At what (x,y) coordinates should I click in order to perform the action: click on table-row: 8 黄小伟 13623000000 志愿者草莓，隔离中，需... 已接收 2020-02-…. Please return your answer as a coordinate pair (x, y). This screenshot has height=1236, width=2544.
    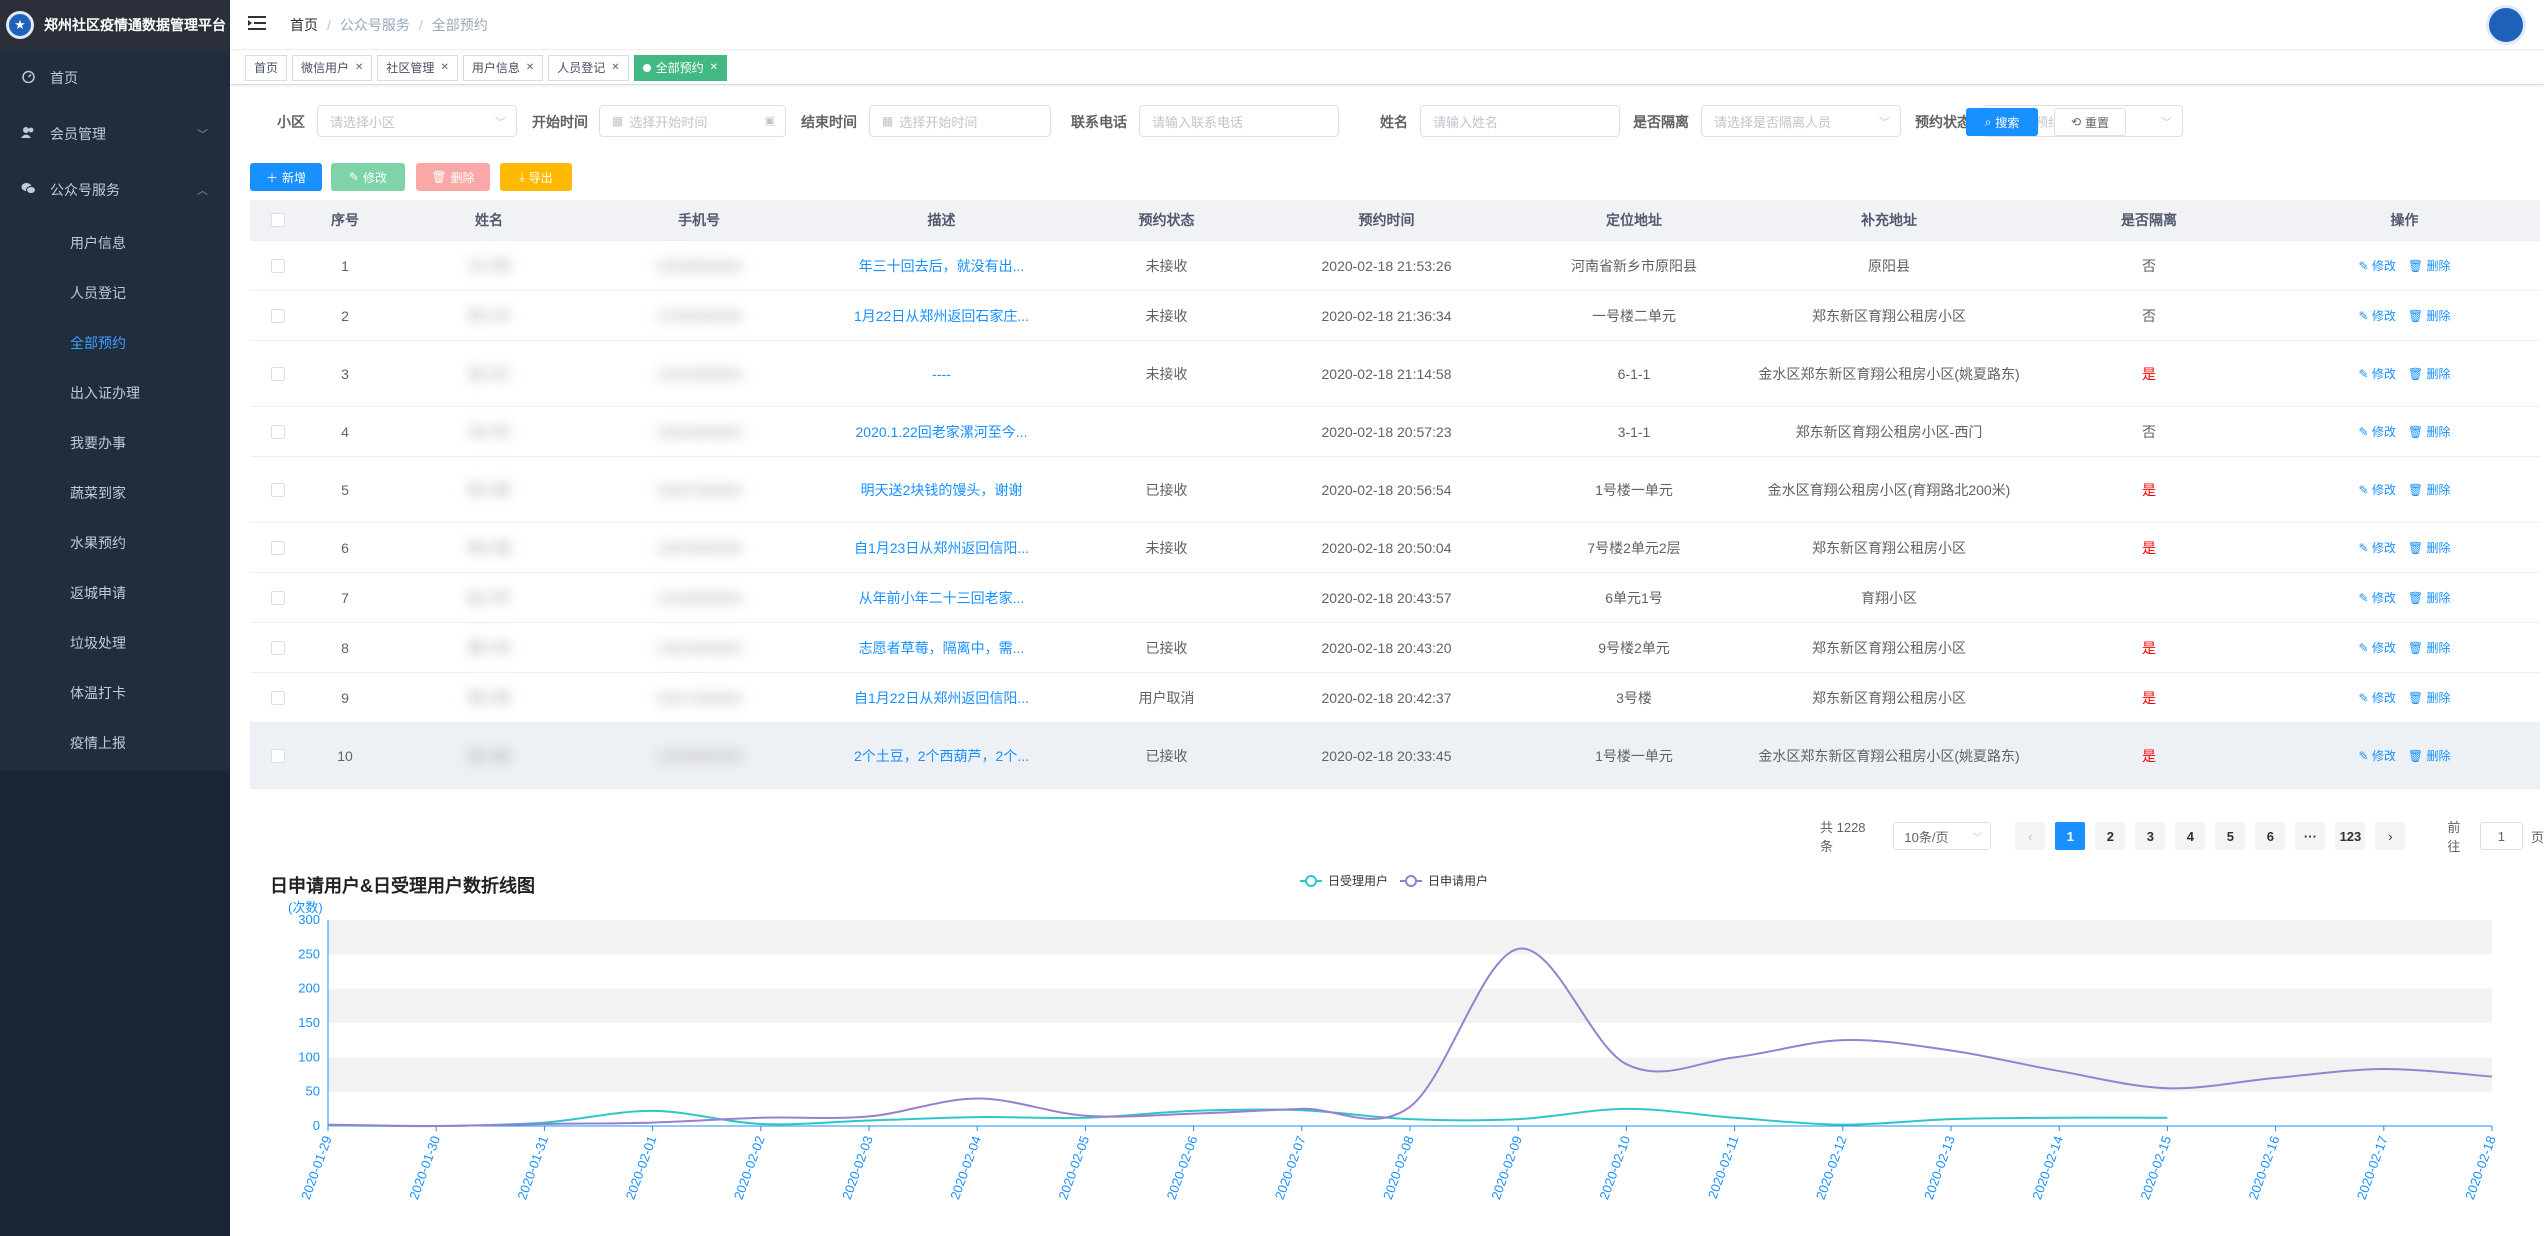
    Looking at the image, I should click on (1395, 648).